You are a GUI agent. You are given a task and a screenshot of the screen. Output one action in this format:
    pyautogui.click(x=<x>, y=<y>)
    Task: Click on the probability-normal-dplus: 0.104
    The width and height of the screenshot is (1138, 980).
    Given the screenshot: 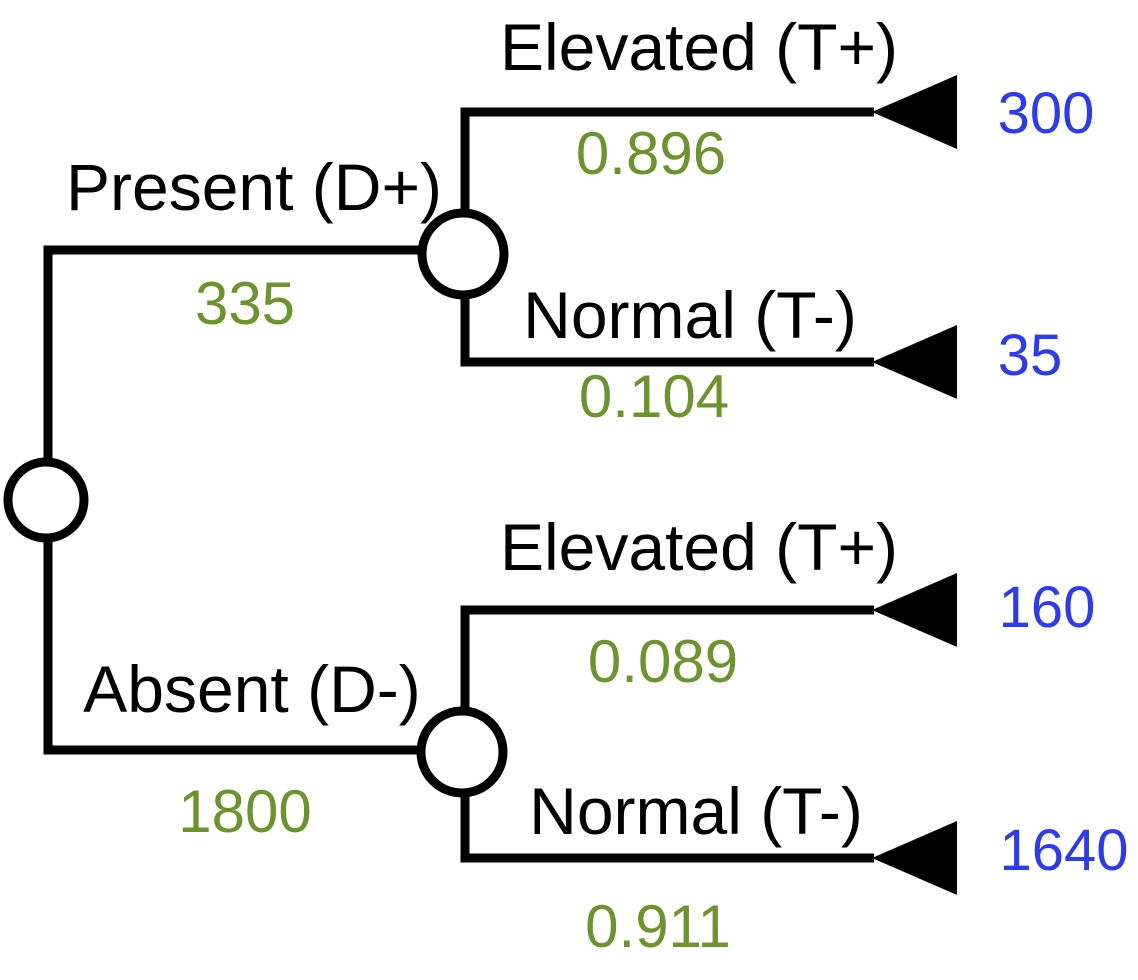 What is the action you would take?
    pyautogui.click(x=654, y=396)
    